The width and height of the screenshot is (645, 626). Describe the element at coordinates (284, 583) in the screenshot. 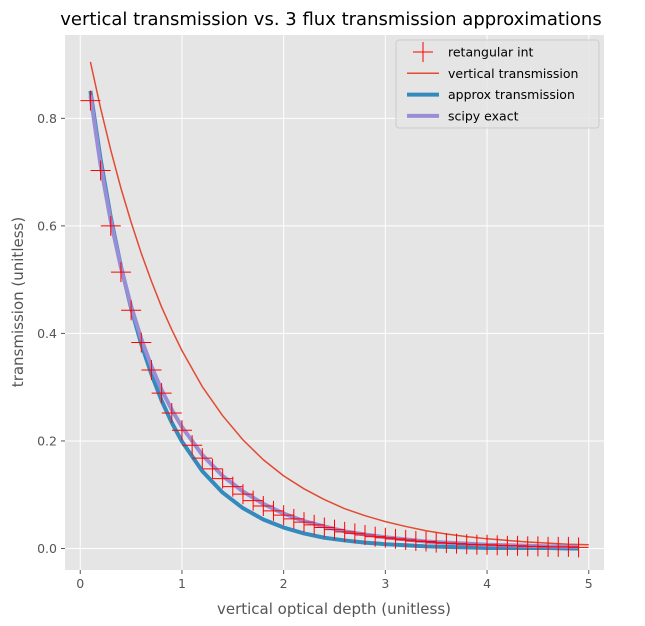

I see `x-tick-label: 2` at that location.